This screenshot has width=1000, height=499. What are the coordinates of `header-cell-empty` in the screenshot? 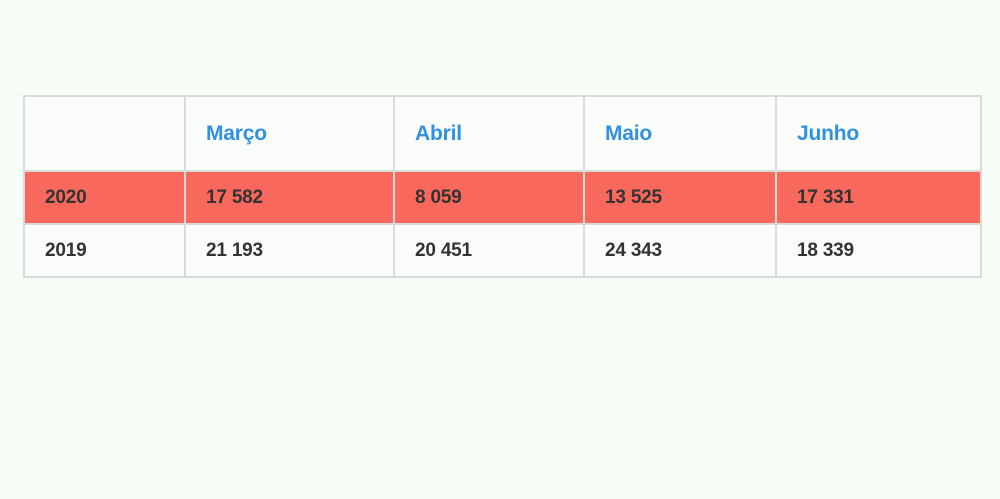 It's located at (104, 133).